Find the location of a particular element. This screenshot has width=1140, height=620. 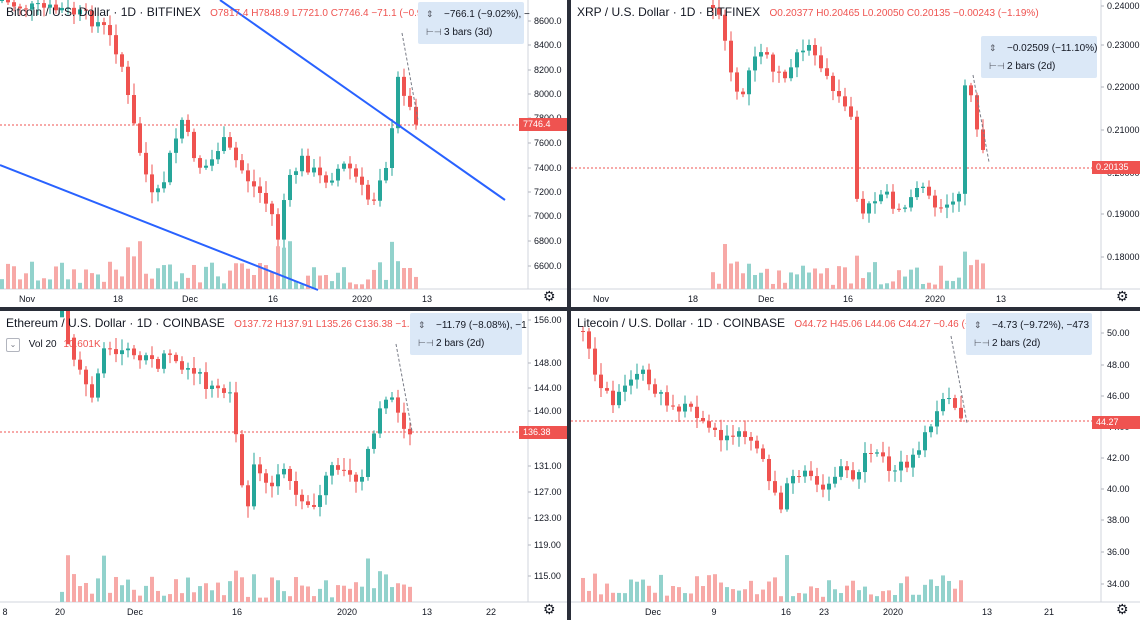

y-tick-label: 156.00 is located at coordinates (548, 320).